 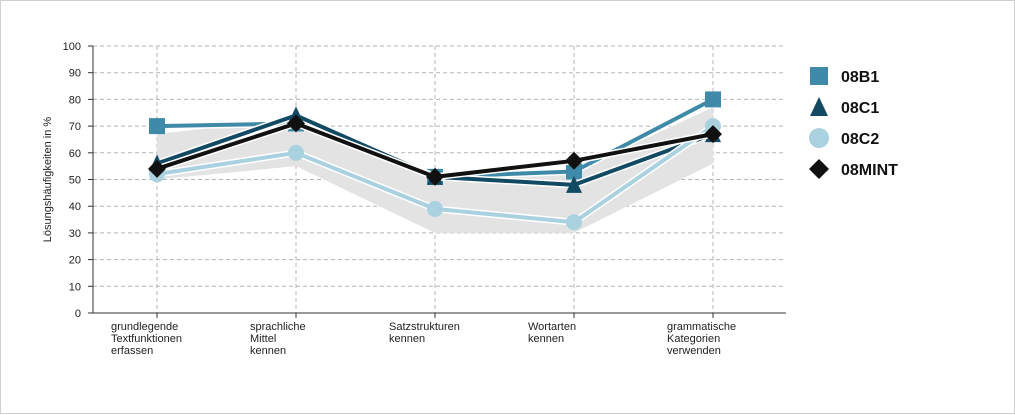 What do you see at coordinates (75, 234) in the screenshot?
I see `y-tick-label: 30` at bounding box center [75, 234].